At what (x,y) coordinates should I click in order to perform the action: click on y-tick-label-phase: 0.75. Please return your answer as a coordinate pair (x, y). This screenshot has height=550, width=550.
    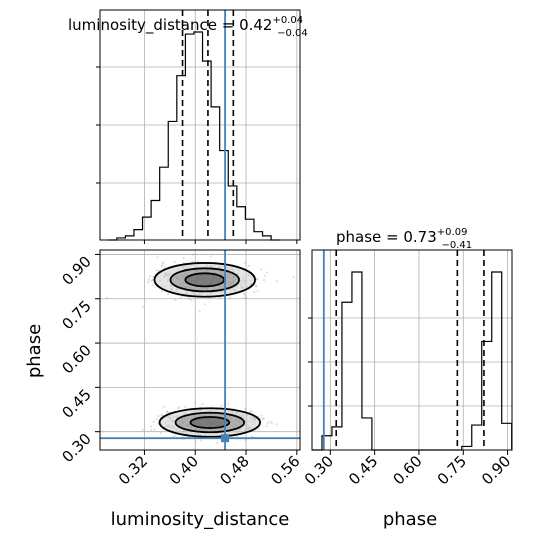
    Looking at the image, I should click on (76, 315).